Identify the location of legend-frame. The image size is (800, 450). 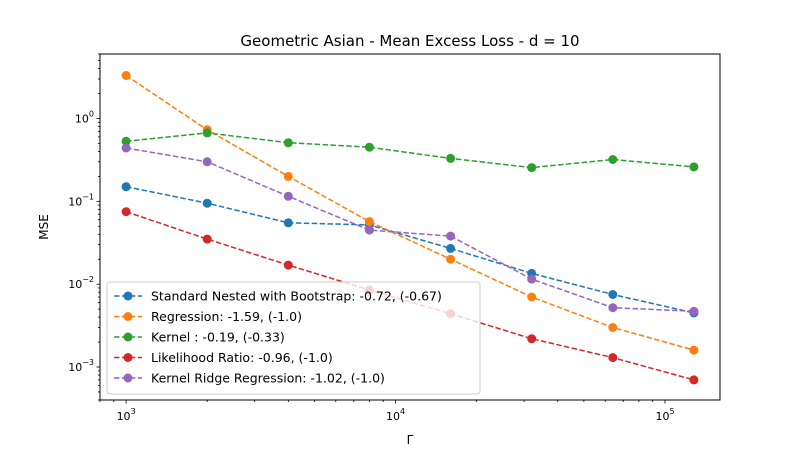
(293, 338).